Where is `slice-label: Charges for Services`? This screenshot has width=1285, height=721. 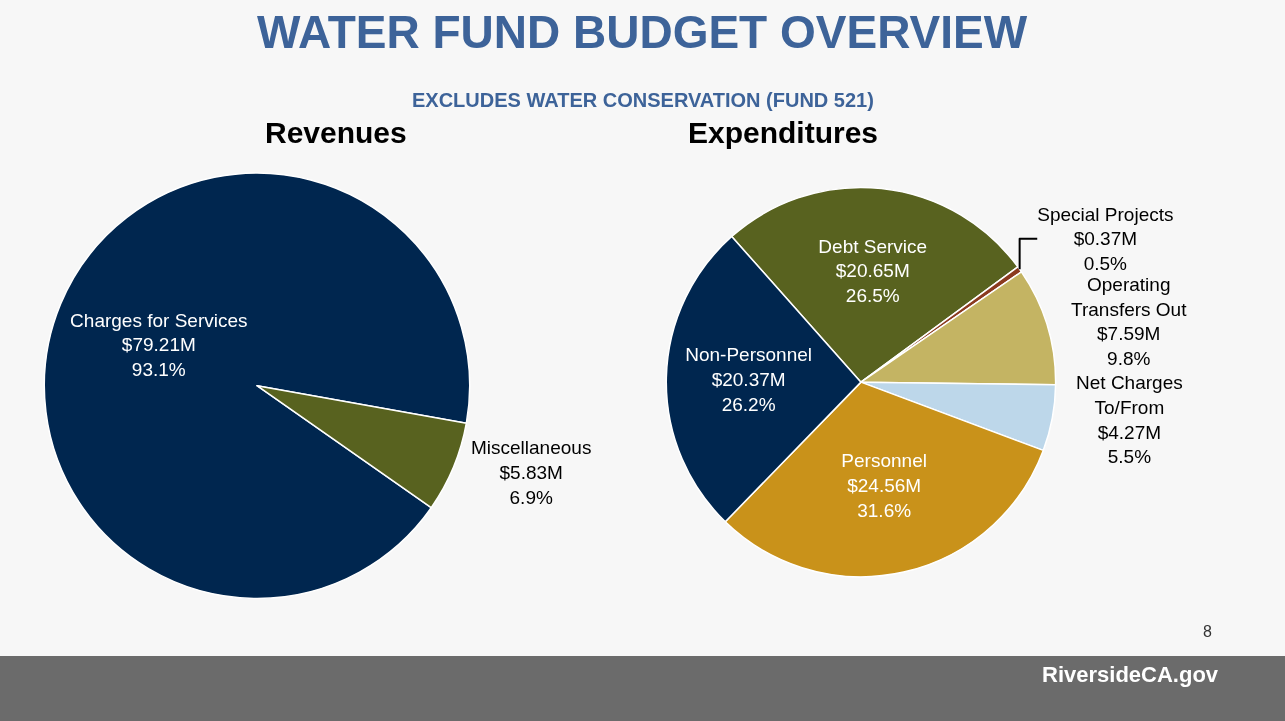 slice-label: Charges for Services is located at coordinates (159, 320).